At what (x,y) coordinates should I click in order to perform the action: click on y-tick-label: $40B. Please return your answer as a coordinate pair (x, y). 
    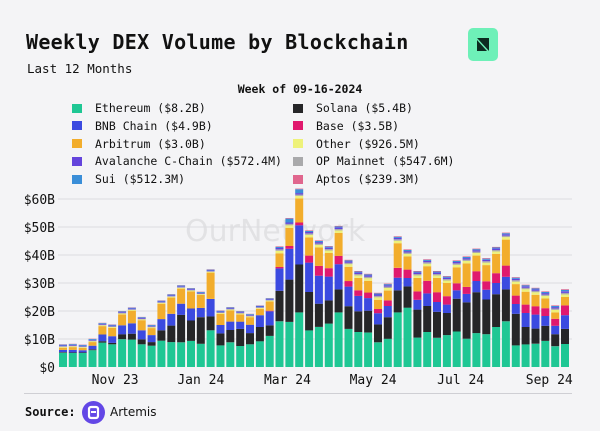
    Looking at the image, I should click on (39, 256).